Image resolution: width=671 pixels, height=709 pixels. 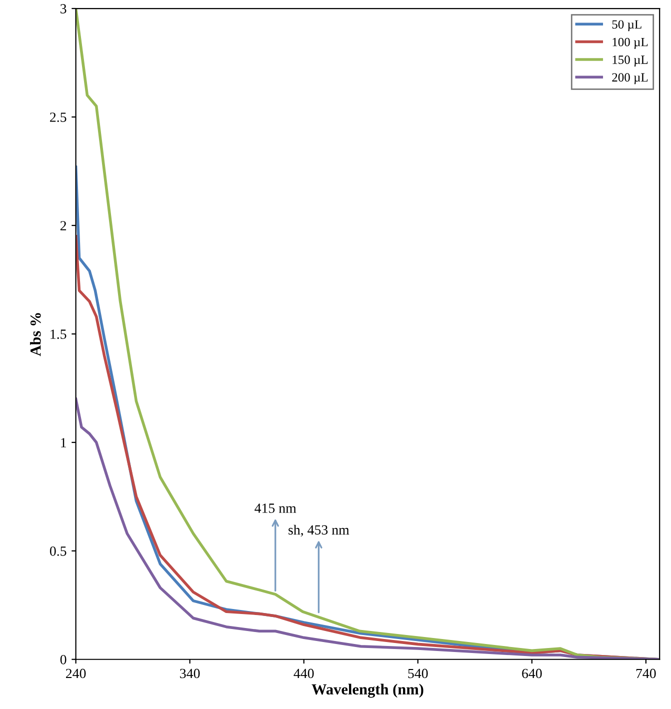 I want to click on y-tick-label: 1, so click(x=63, y=443).